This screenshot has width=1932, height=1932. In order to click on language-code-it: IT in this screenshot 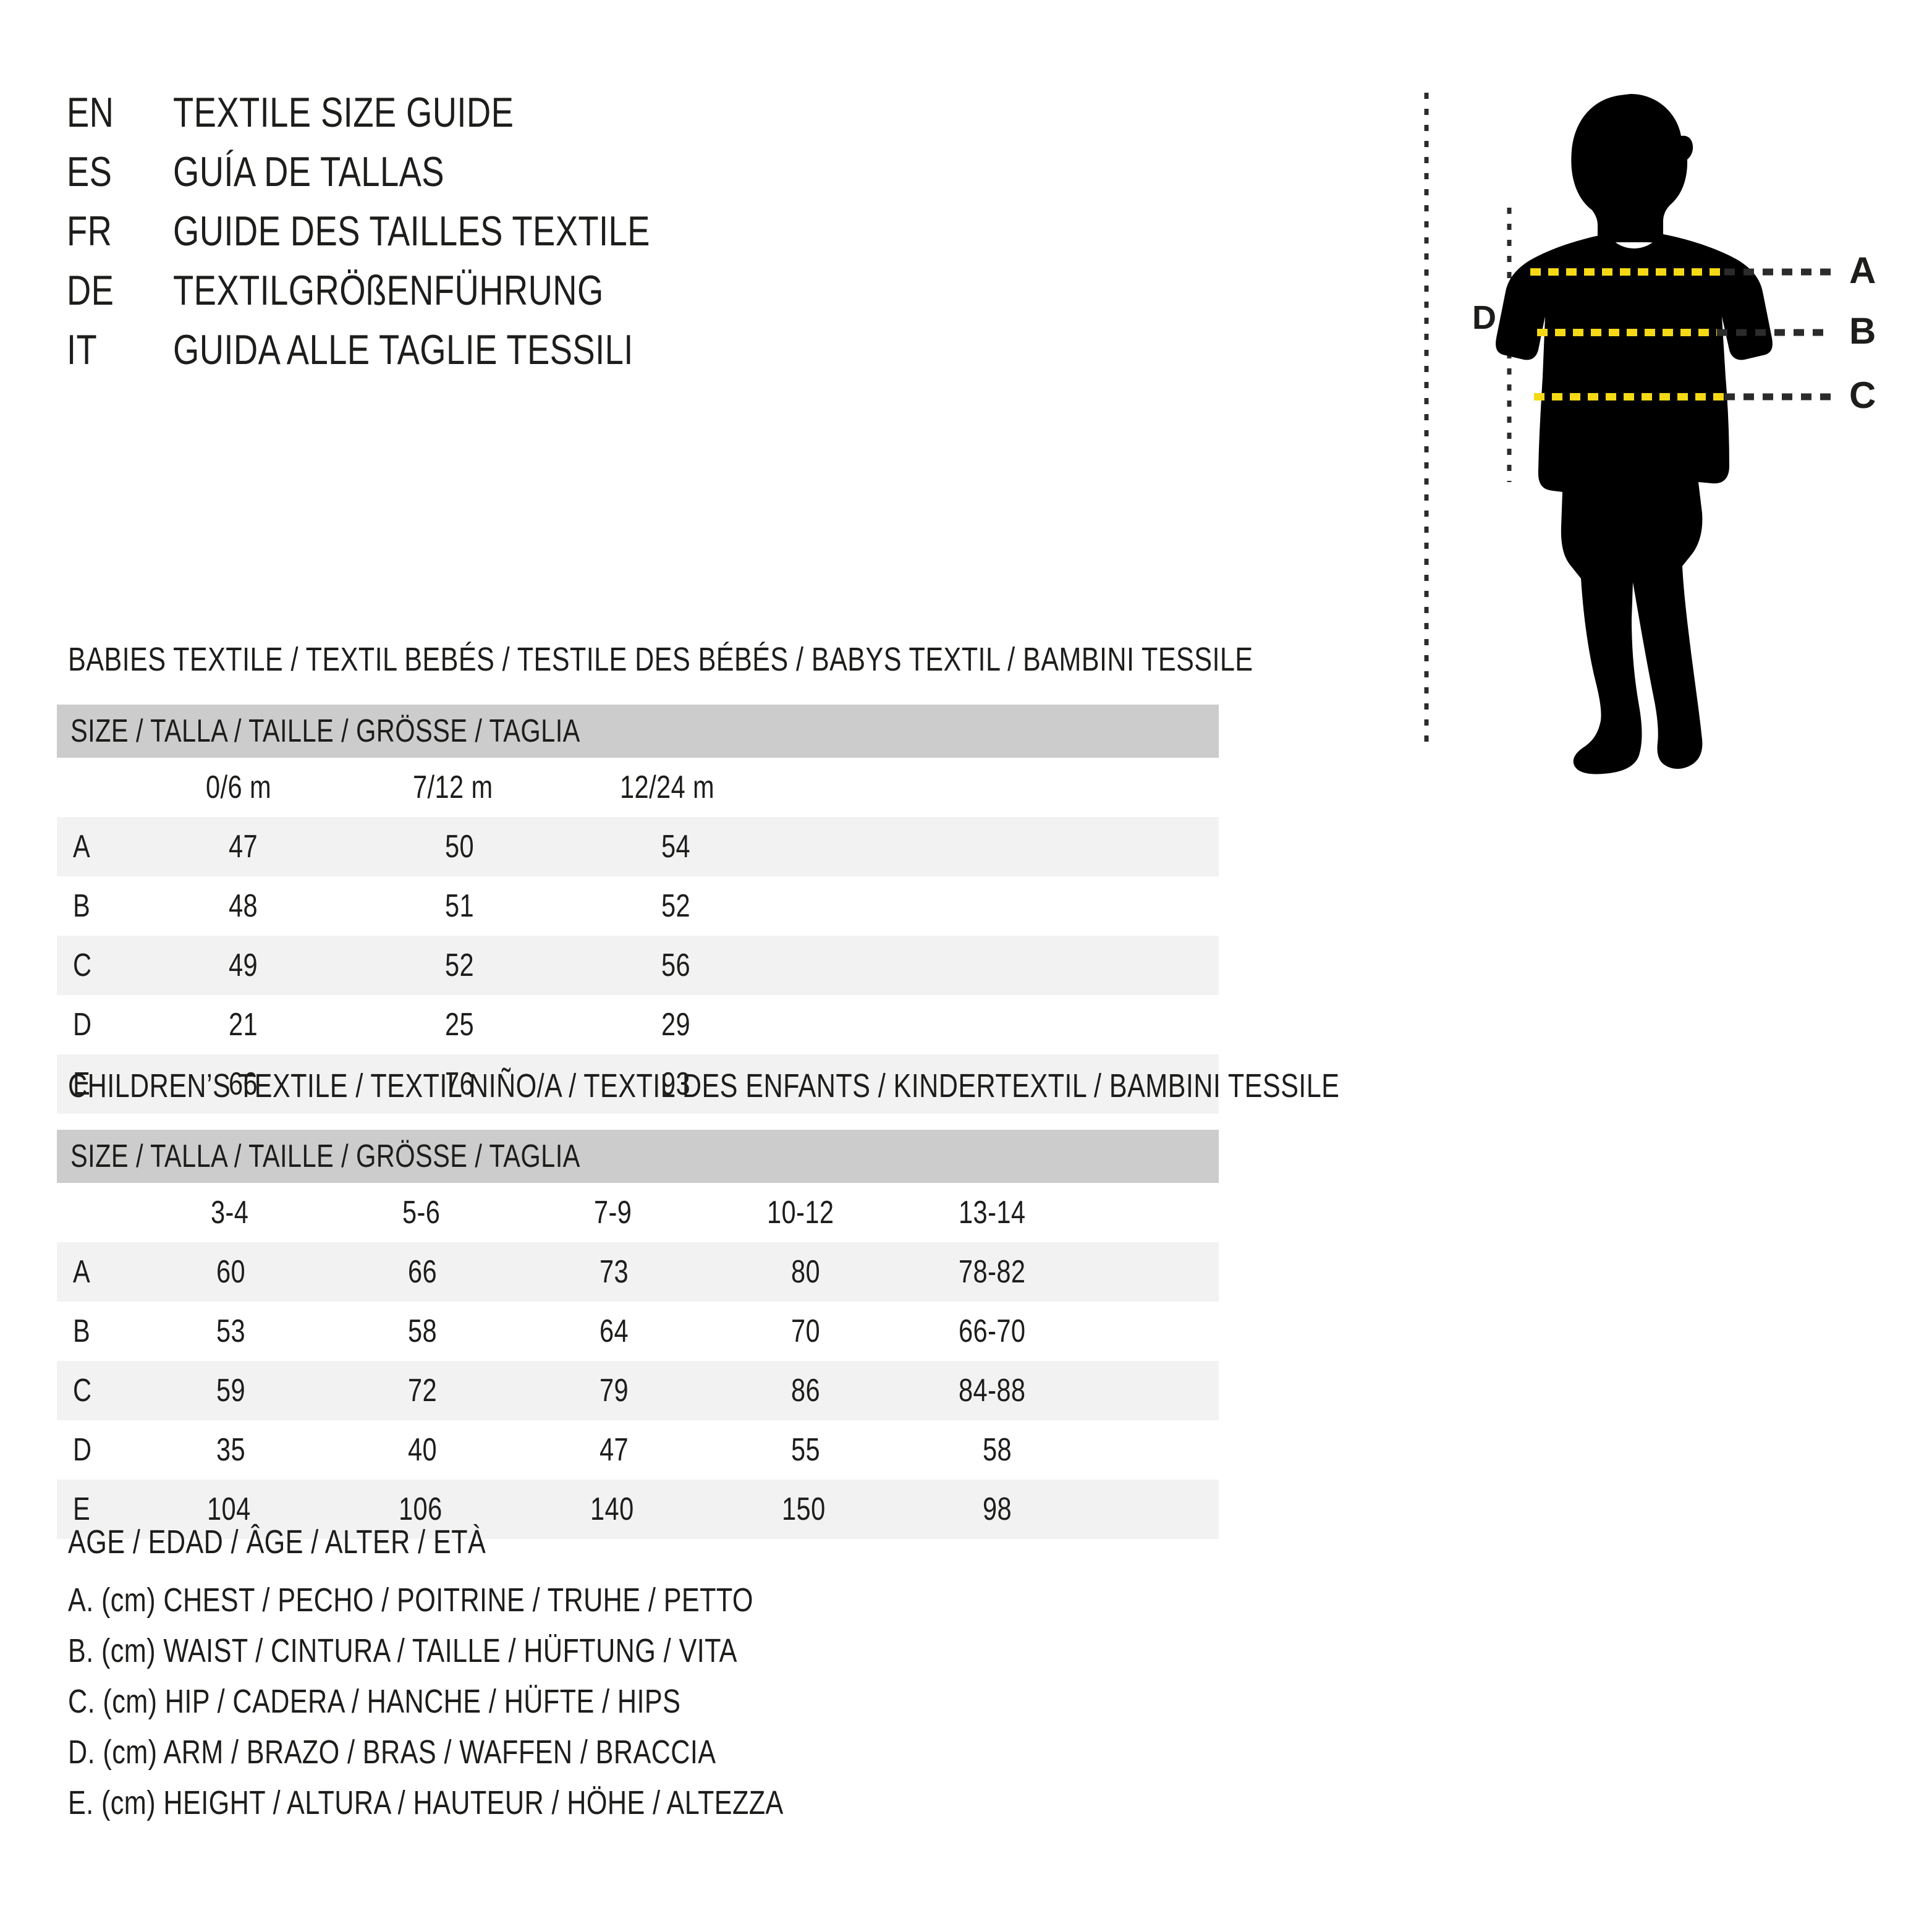, I will do `click(82, 349)`.